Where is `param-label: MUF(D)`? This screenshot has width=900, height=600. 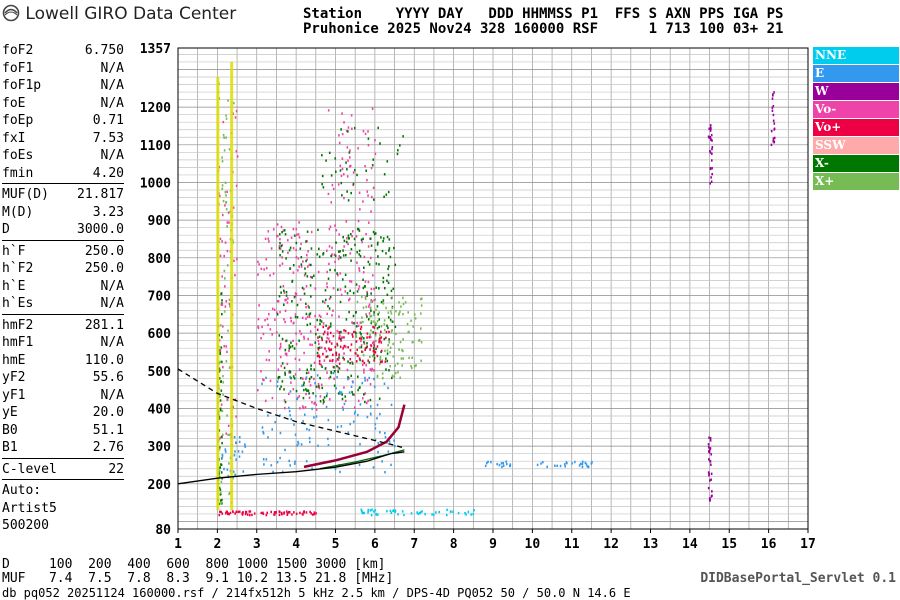 param-label: MUF(D) is located at coordinates (25, 194).